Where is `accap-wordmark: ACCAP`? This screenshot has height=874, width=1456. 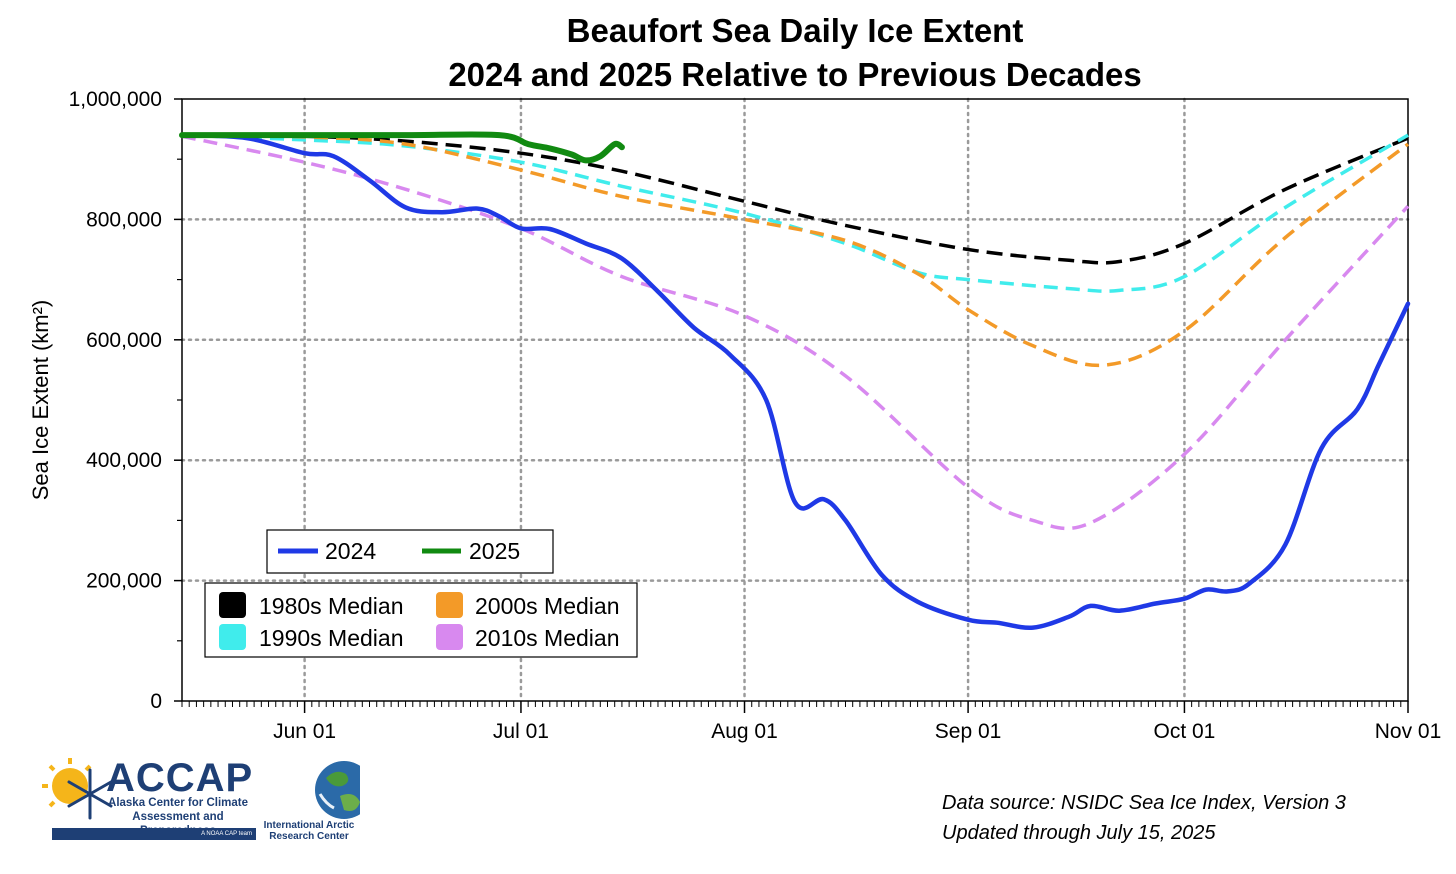
accap-wordmark: ACCAP is located at coordinates (180, 778).